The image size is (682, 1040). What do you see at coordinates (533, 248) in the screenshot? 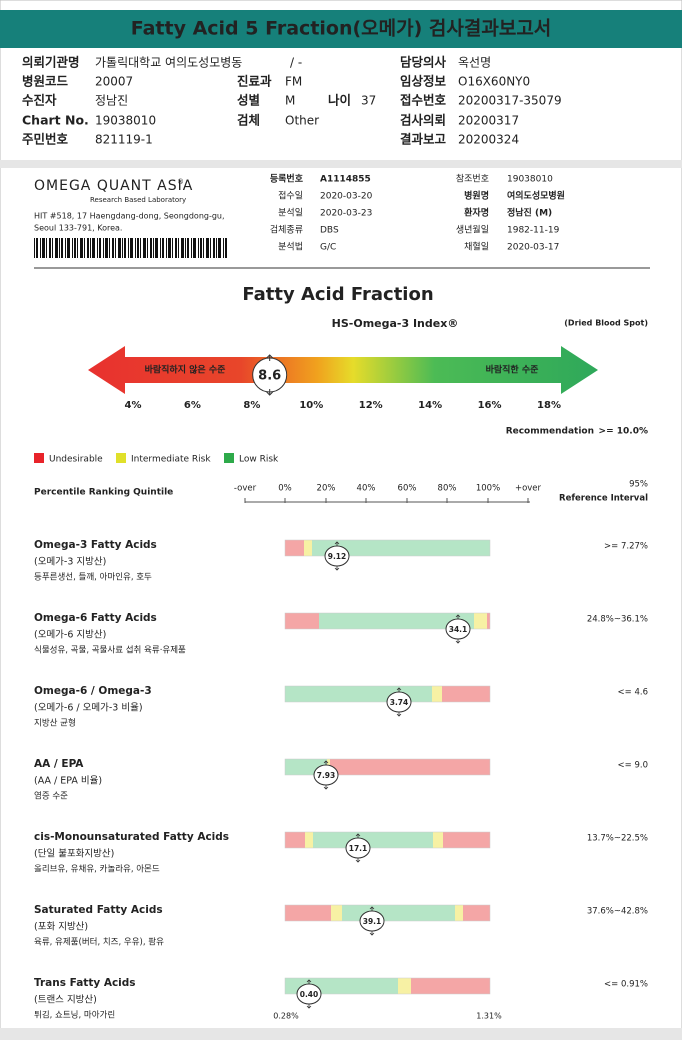
I see `sample-value: 2020-03-17` at bounding box center [533, 248].